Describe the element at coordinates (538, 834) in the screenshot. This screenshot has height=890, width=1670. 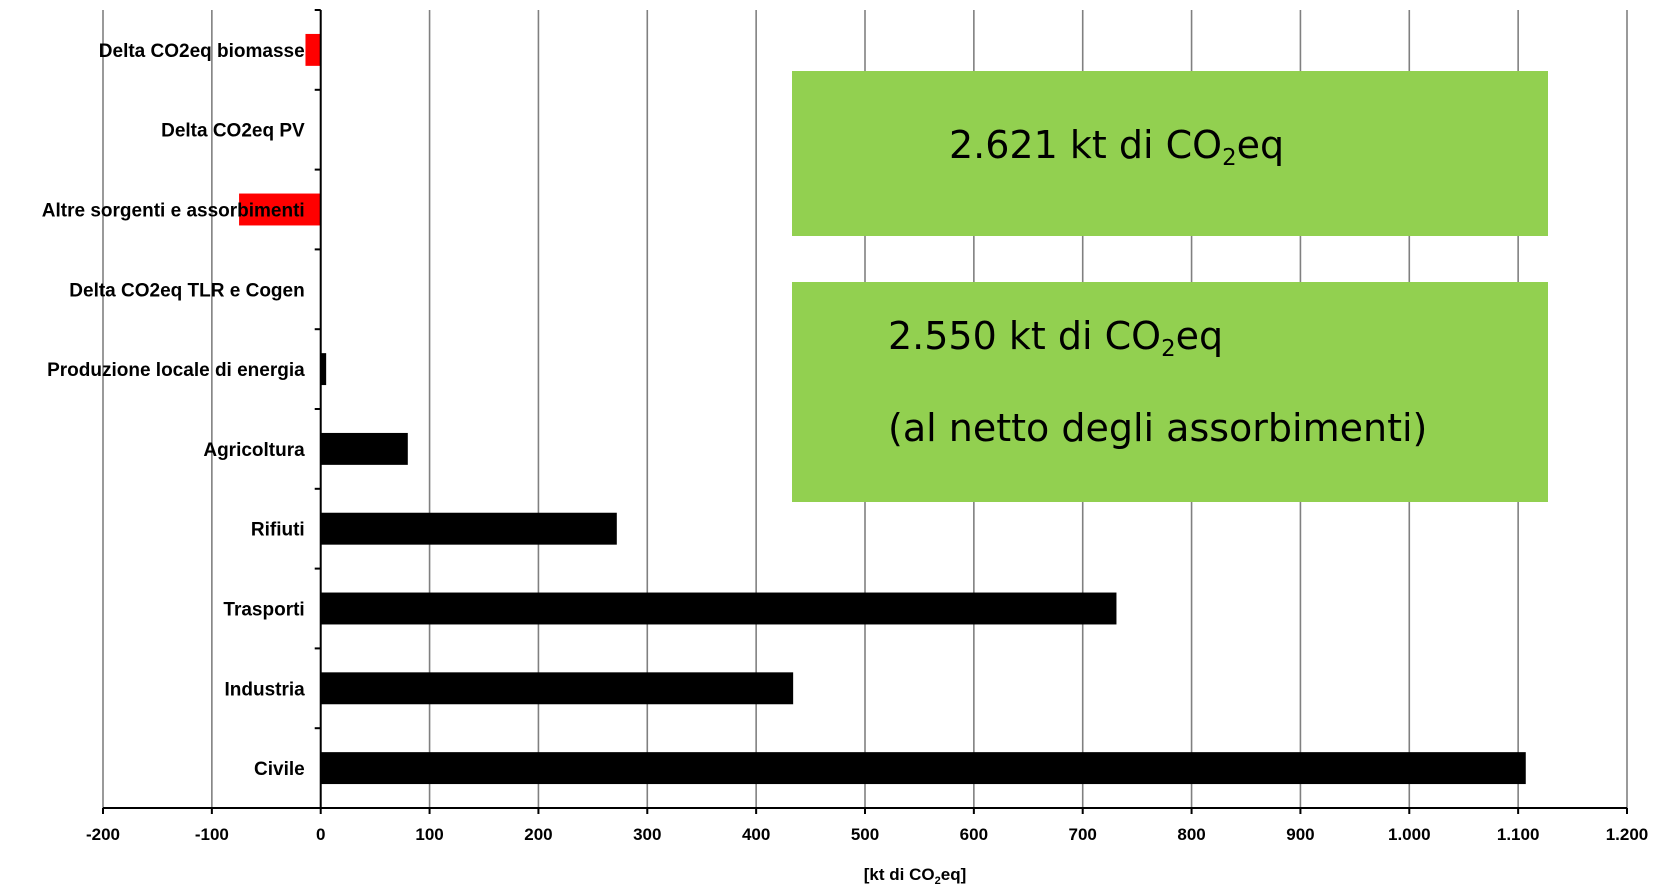
I see `x-tick-label: 200` at that location.